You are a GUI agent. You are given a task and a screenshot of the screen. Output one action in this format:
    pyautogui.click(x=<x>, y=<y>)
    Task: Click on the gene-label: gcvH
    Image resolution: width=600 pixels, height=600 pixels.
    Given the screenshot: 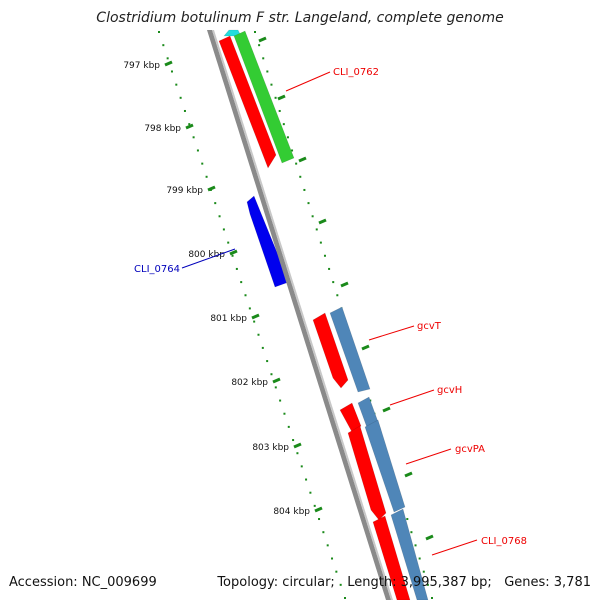 What is the action you would take?
    pyautogui.click(x=449, y=390)
    